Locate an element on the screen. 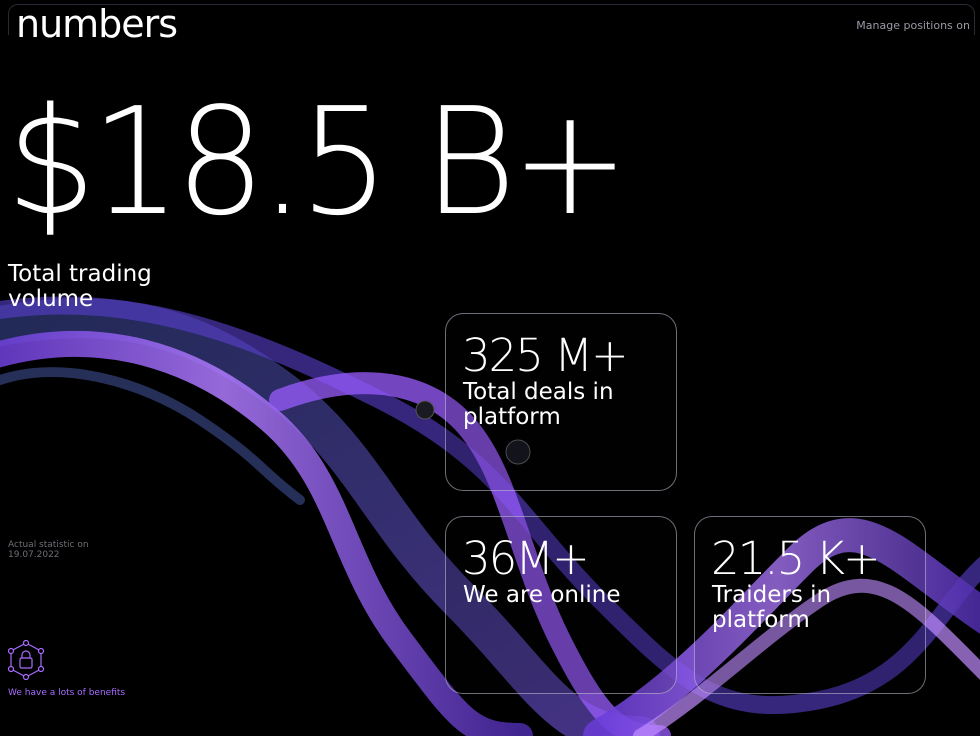 The image size is (980, 736). stat-label: Traiders in platform is located at coordinates (772, 607).